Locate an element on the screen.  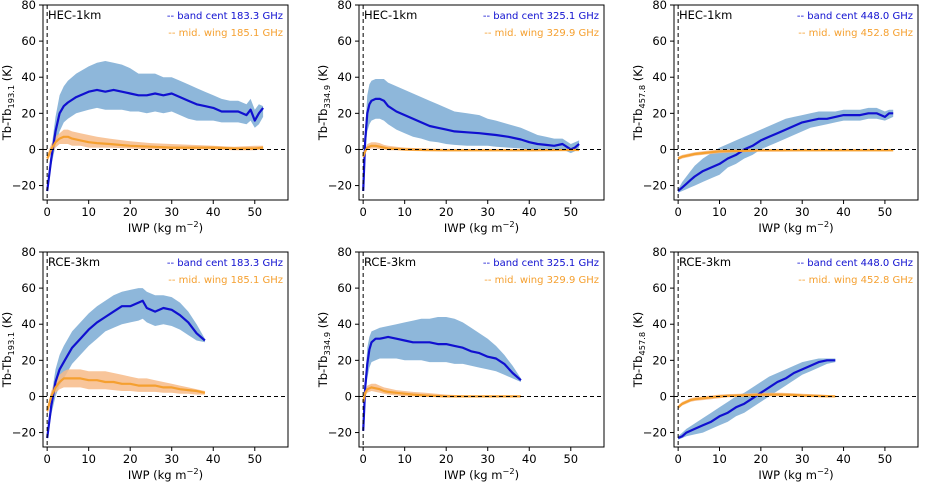
y-axis-label: Tb-Tb334.9 (K) is located at coordinates (324, 103).